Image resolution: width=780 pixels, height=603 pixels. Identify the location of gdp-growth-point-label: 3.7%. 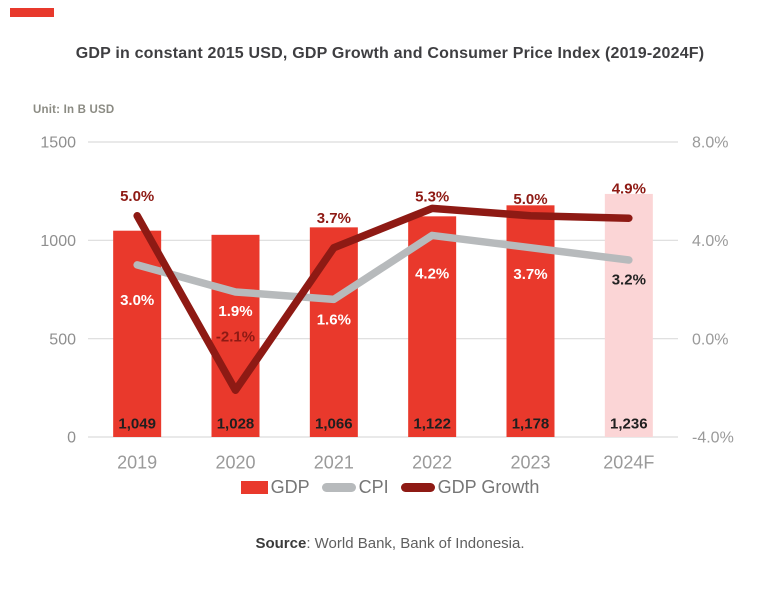
(334, 218).